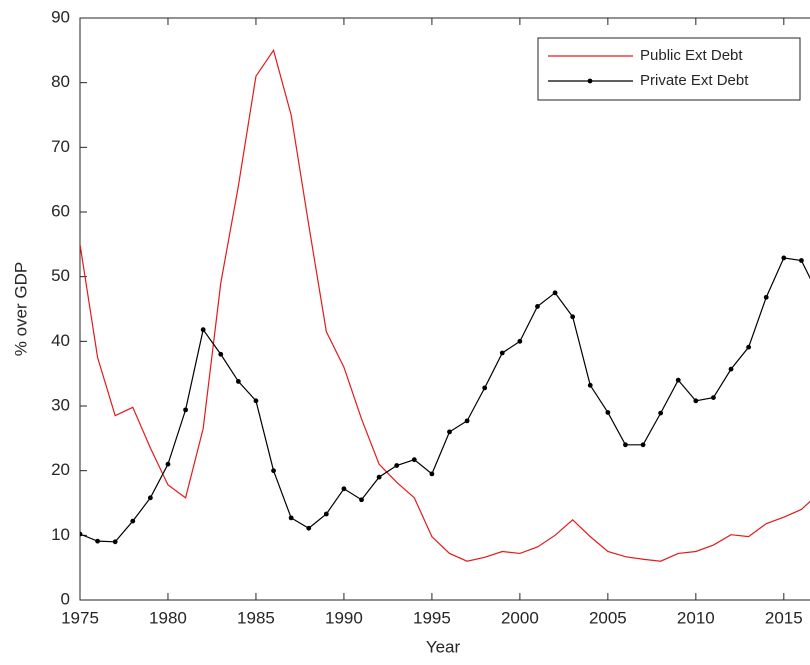 This screenshot has height=665, width=810. What do you see at coordinates (60, 81) in the screenshot?
I see `y-tick-label: 80` at bounding box center [60, 81].